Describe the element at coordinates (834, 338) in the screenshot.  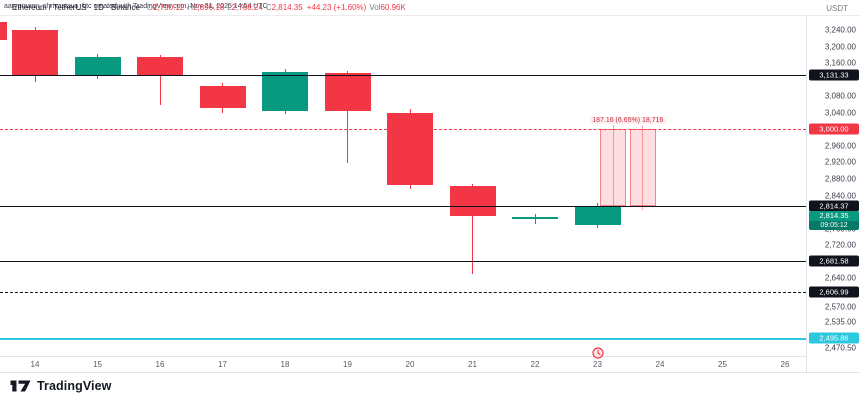
I see `price-level-badge: 2,495.86` at that location.